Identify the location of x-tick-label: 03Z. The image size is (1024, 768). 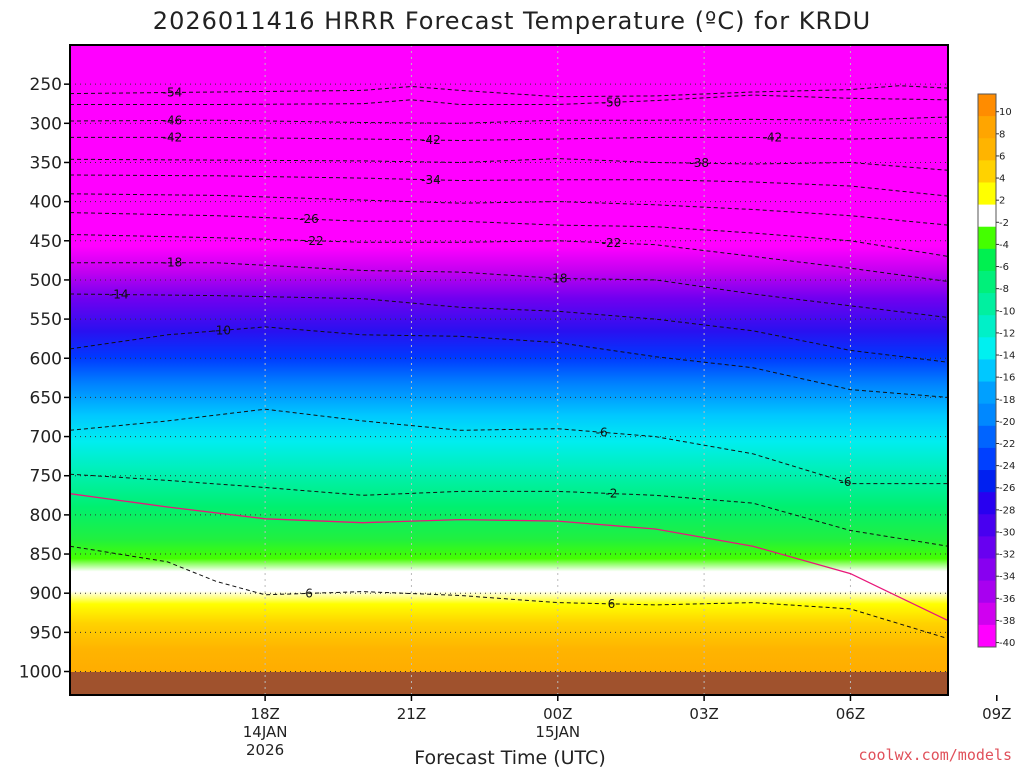
(703, 714).